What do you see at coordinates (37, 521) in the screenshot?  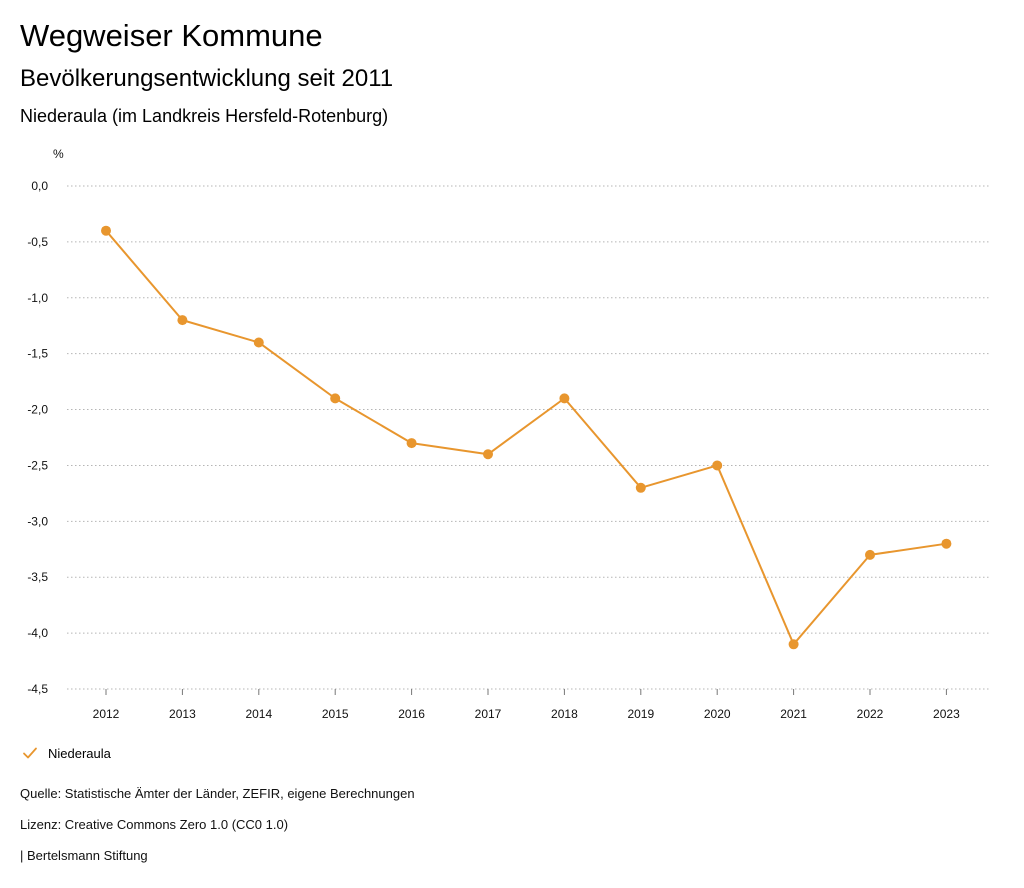 I see `y-tick-label: -3,0` at bounding box center [37, 521].